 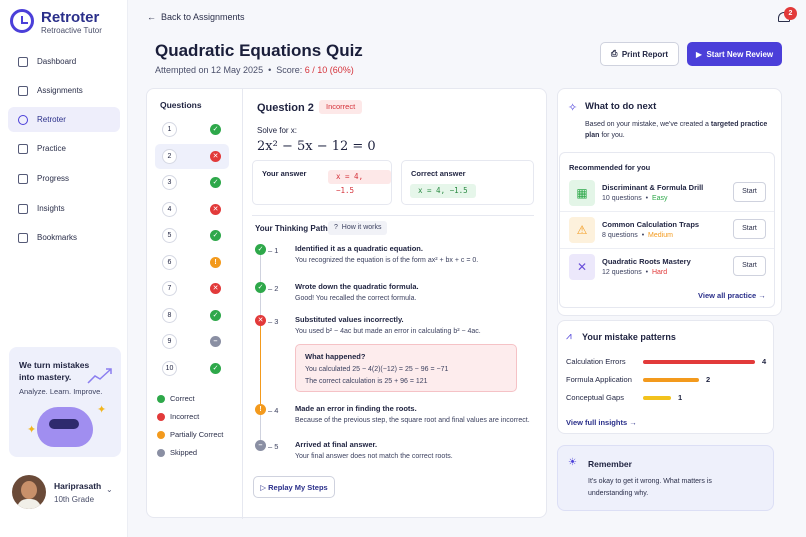 I want to click on legend-item: Incorrect, so click(x=178, y=416).